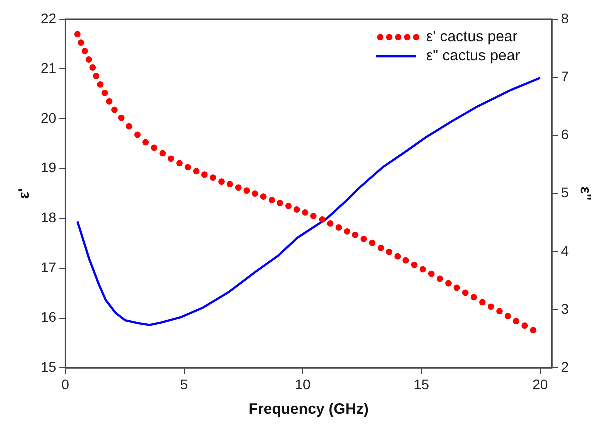 The width and height of the screenshot is (610, 435). I want to click on y2-axis-title: ε", so click(585, 193).